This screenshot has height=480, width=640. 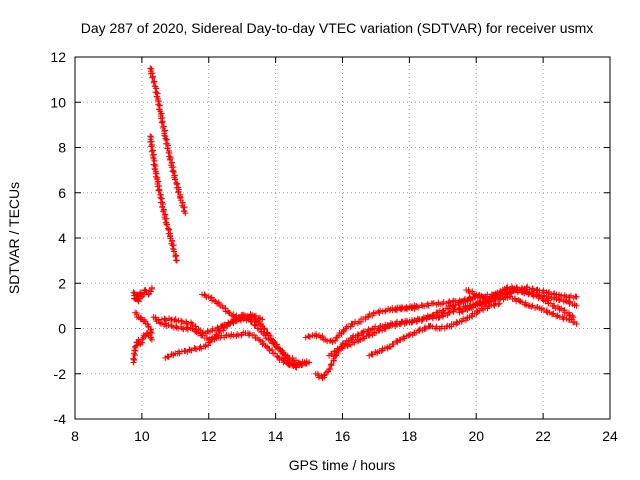 I want to click on y-axis-label: SDTVAR / TECUs, so click(x=14, y=238).